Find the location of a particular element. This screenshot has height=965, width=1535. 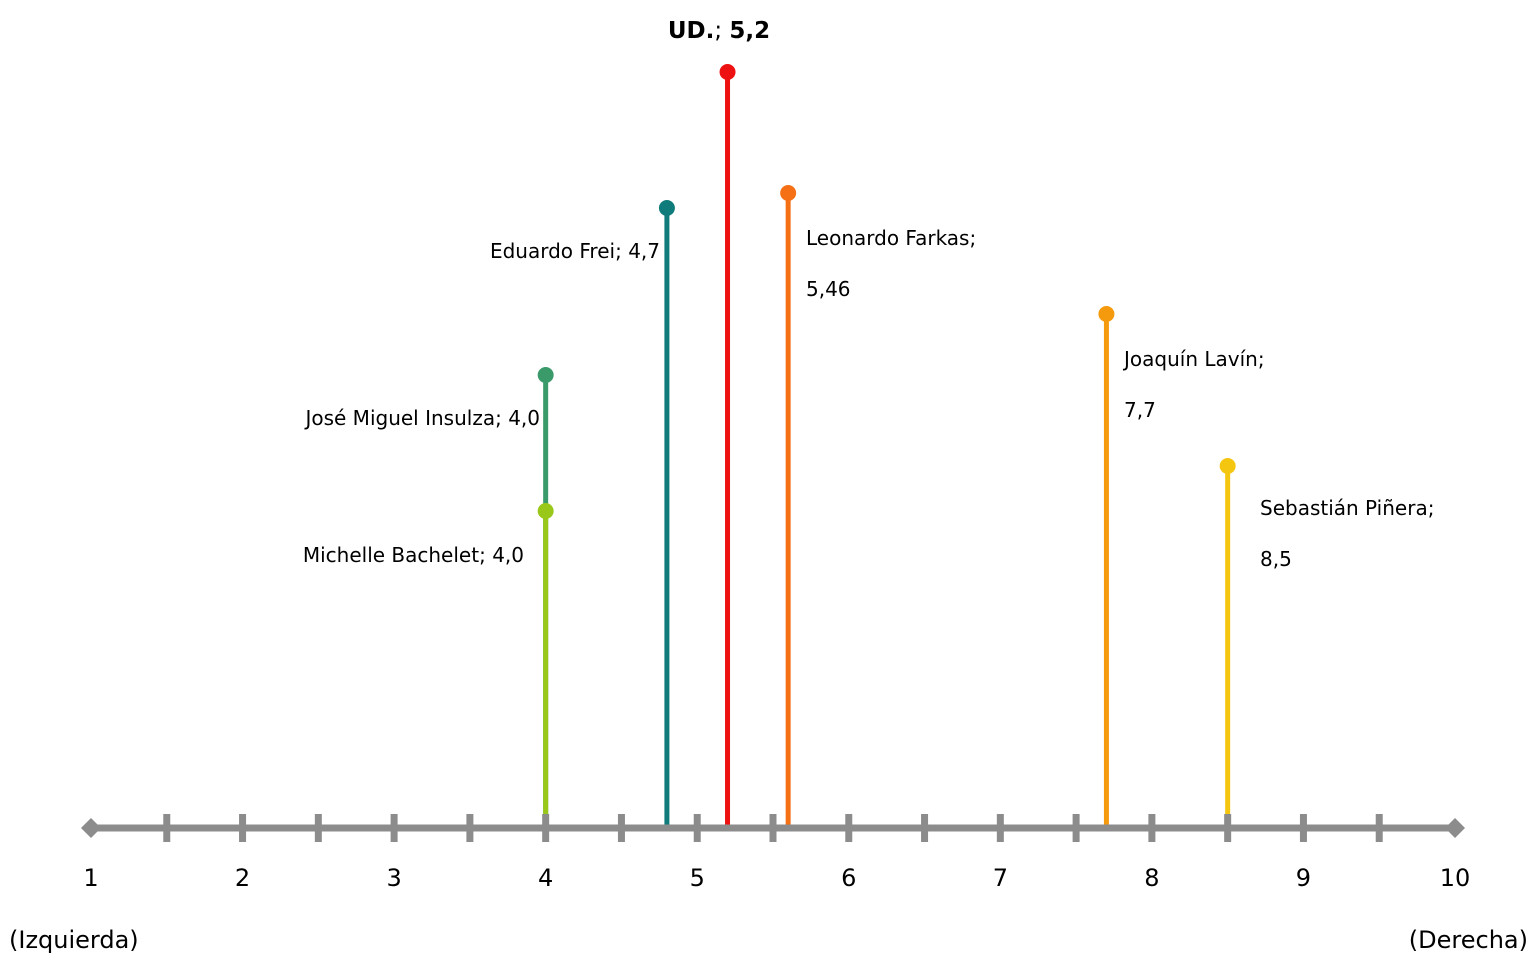

x-tick-label: 4 is located at coordinates (545, 878).